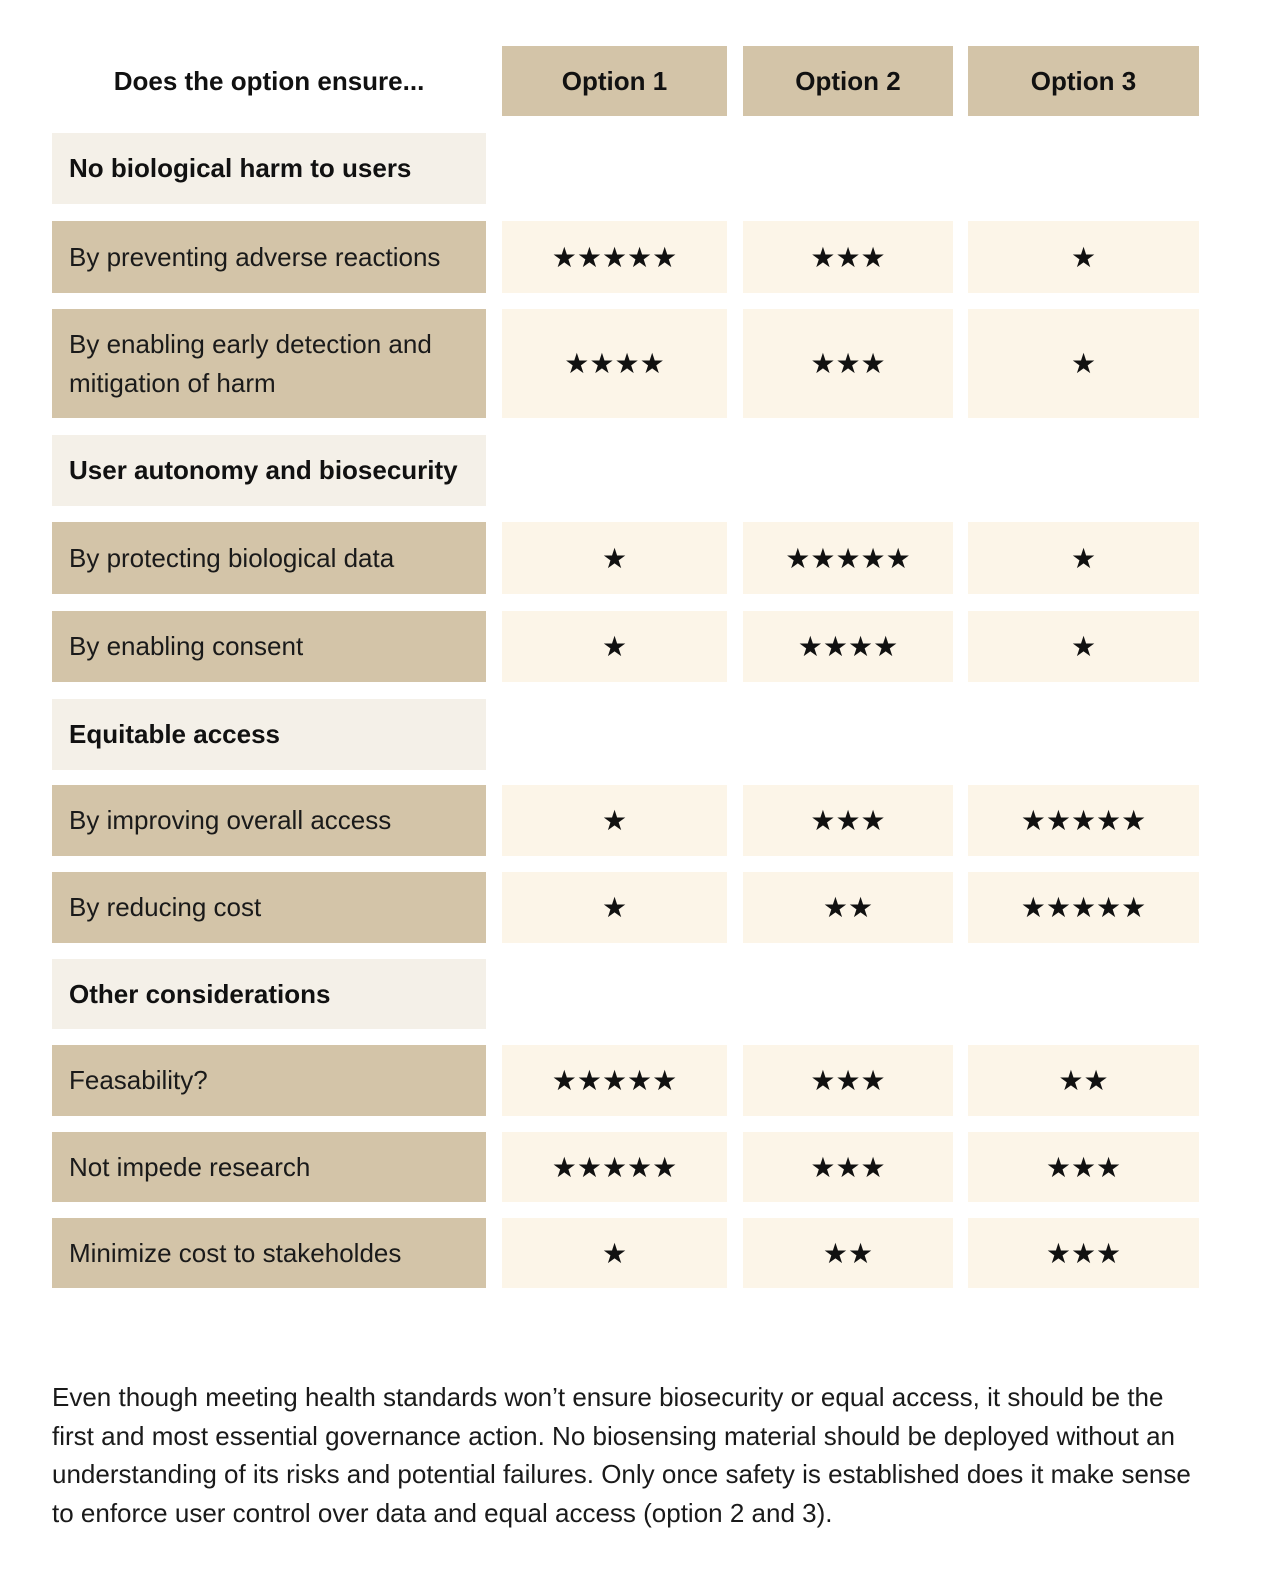  What do you see at coordinates (269, 646) in the screenshot?
I see `criterion-label: By enabling consent` at bounding box center [269, 646].